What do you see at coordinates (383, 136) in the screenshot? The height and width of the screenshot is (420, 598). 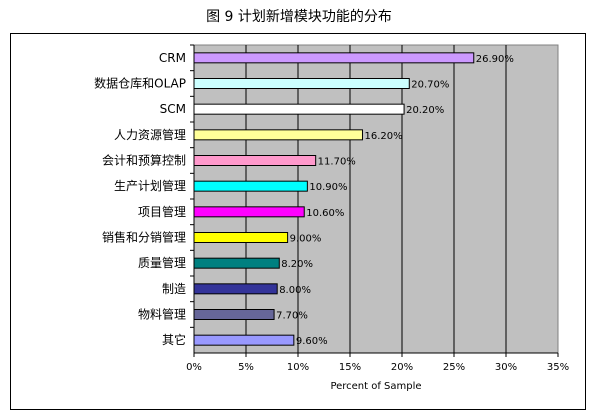 I see `data-label: 16.20%` at bounding box center [383, 136].